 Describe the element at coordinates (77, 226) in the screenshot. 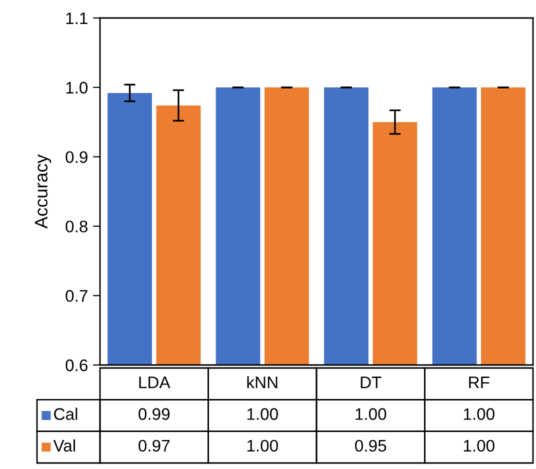

I see `y-tick-label: 0.8` at that location.